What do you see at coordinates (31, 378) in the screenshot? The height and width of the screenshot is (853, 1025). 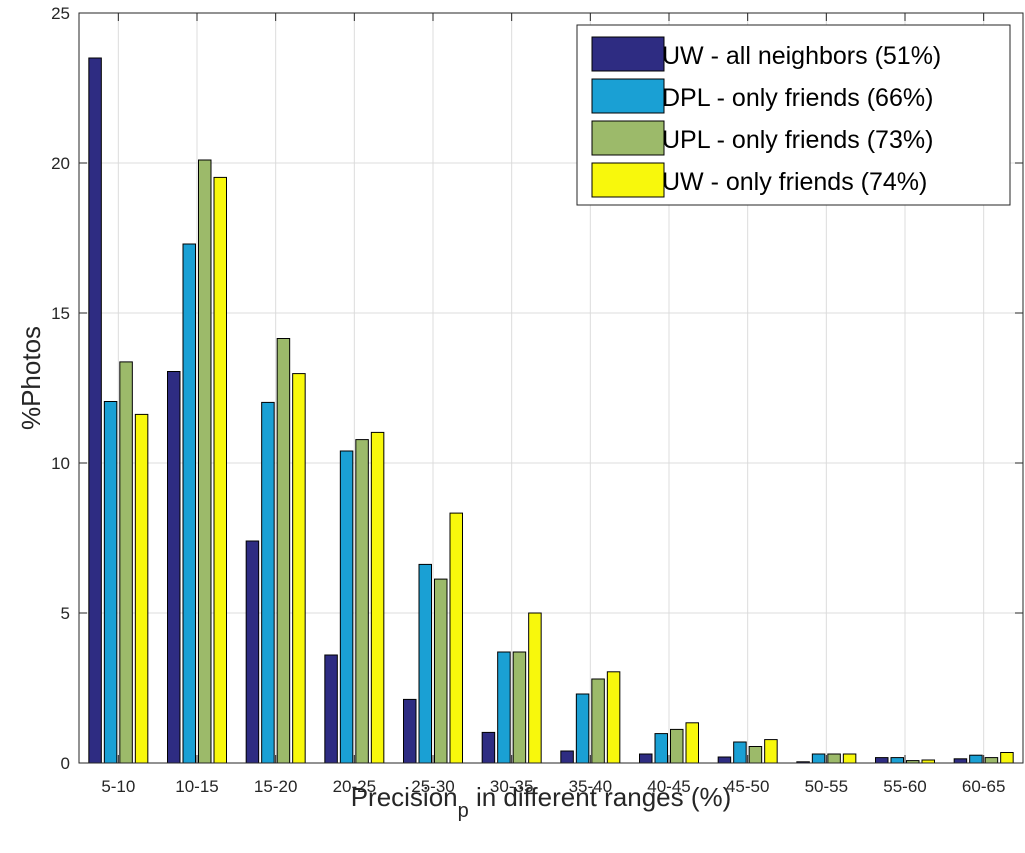 I see `y-axis-title: %Photos` at bounding box center [31, 378].